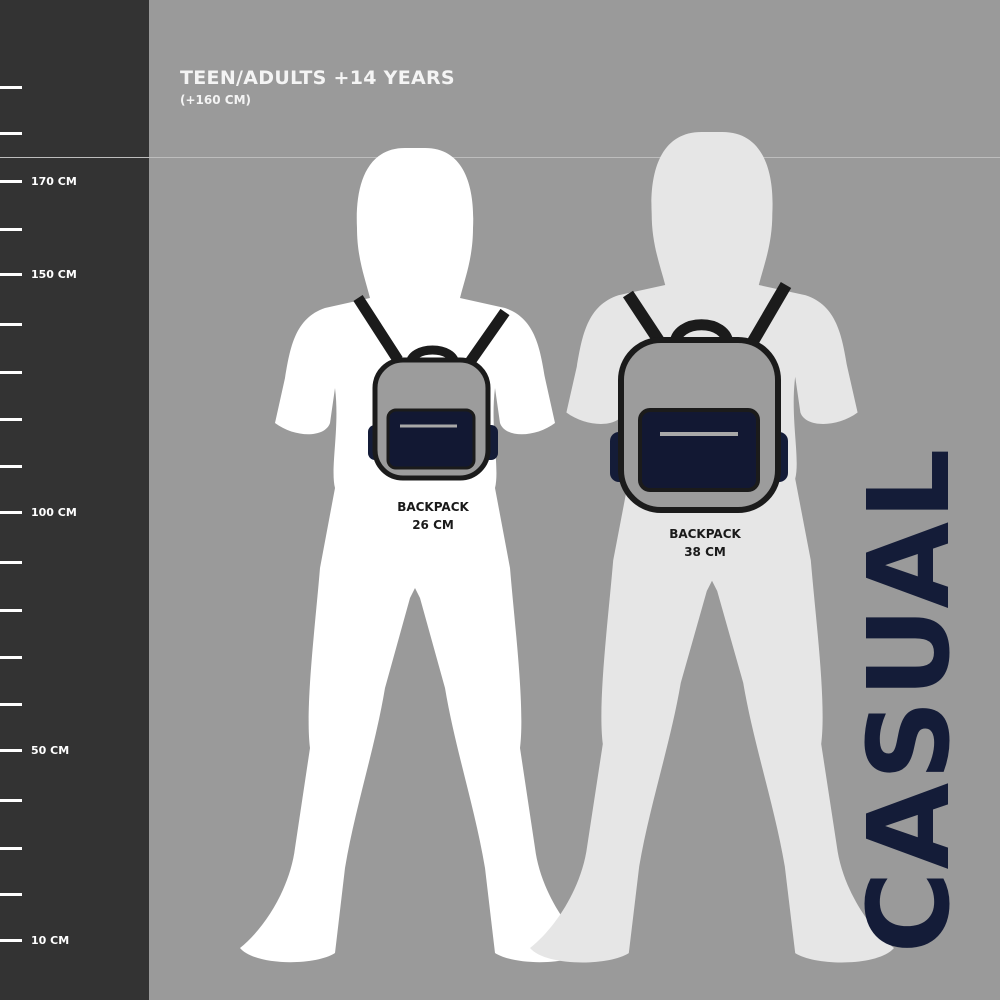 The height and width of the screenshot is (1000, 1000). I want to click on ruler-label-170: 170 CM, so click(54, 182).